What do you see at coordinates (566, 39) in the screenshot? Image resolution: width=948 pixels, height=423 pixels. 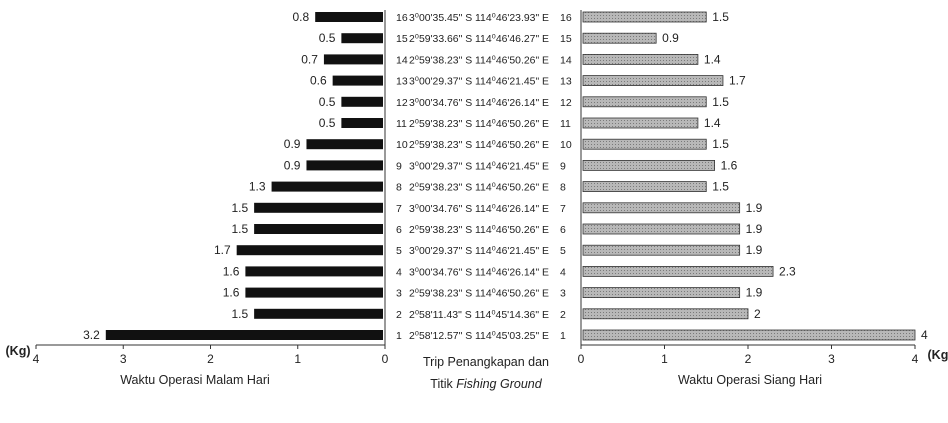 I see `trip-number-right: 15` at bounding box center [566, 39].